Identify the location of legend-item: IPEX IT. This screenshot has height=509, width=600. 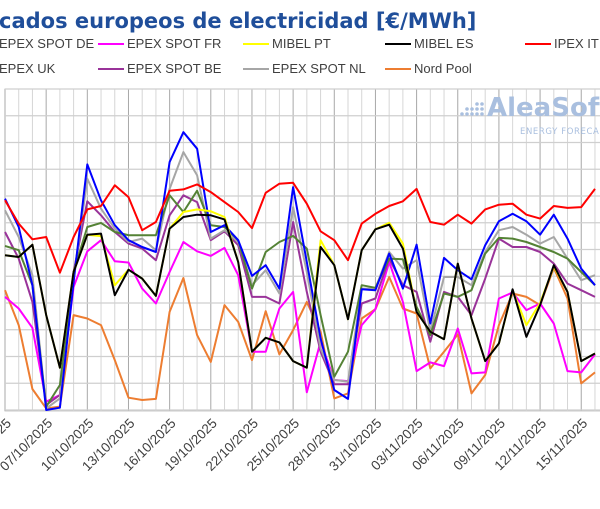
(562, 43).